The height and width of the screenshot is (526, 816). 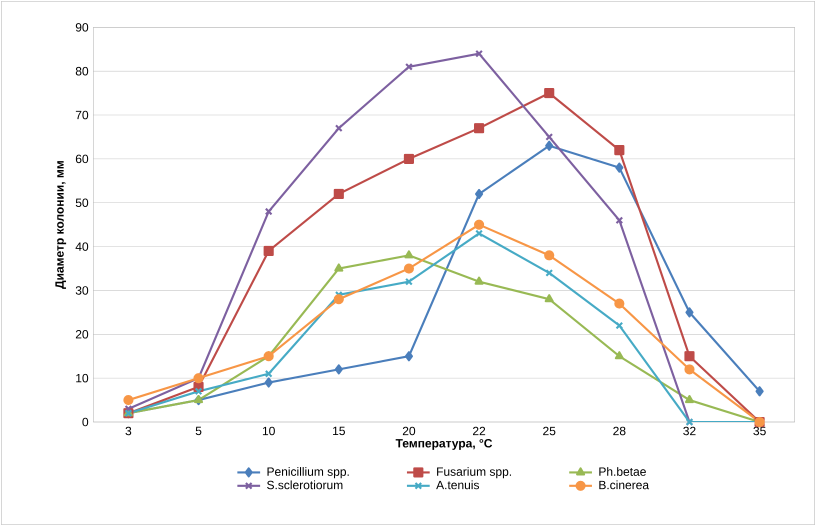 What do you see at coordinates (82, 27) in the screenshot?
I see `y-tick-label: 90` at bounding box center [82, 27].